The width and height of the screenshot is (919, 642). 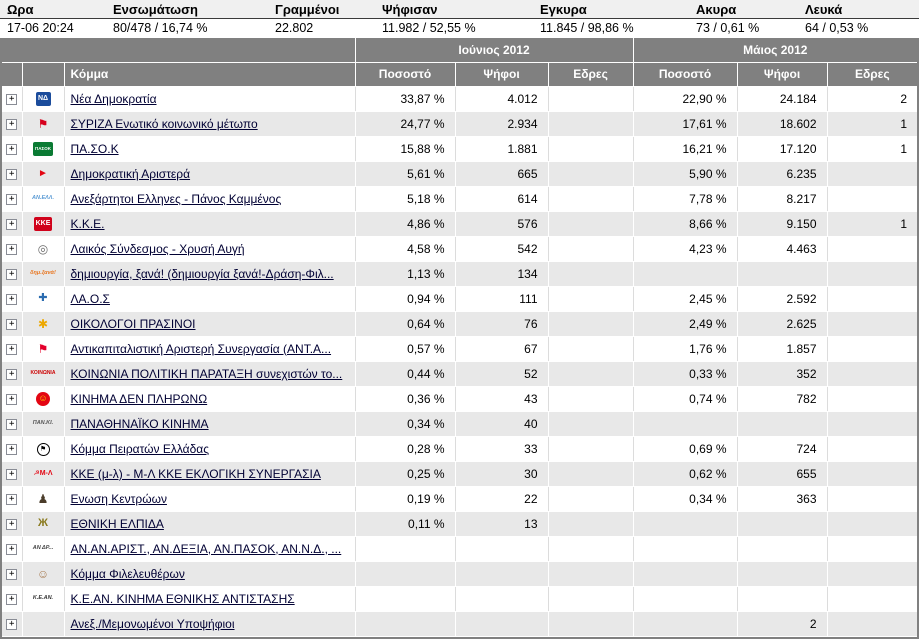 What do you see at coordinates (139, 423) in the screenshot?
I see `party-link: ΠΑΝΑΘΗΝΑΪΚΟ ΚΙΝΗΜΑ` at bounding box center [139, 423].